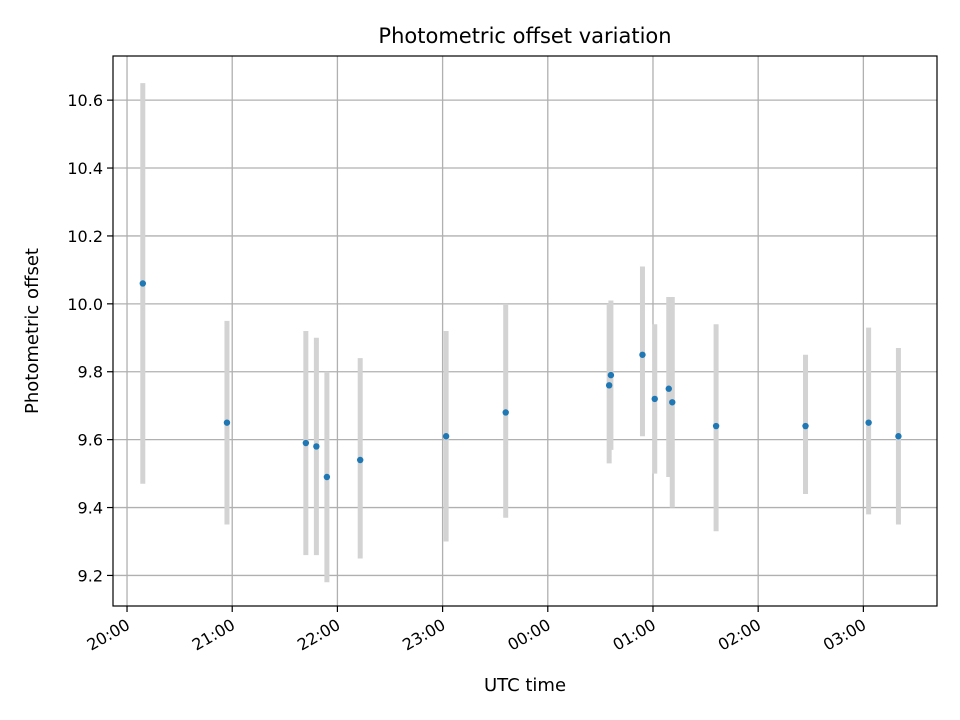  I want to click on y-tick-label: 9.6, so click(90, 440).